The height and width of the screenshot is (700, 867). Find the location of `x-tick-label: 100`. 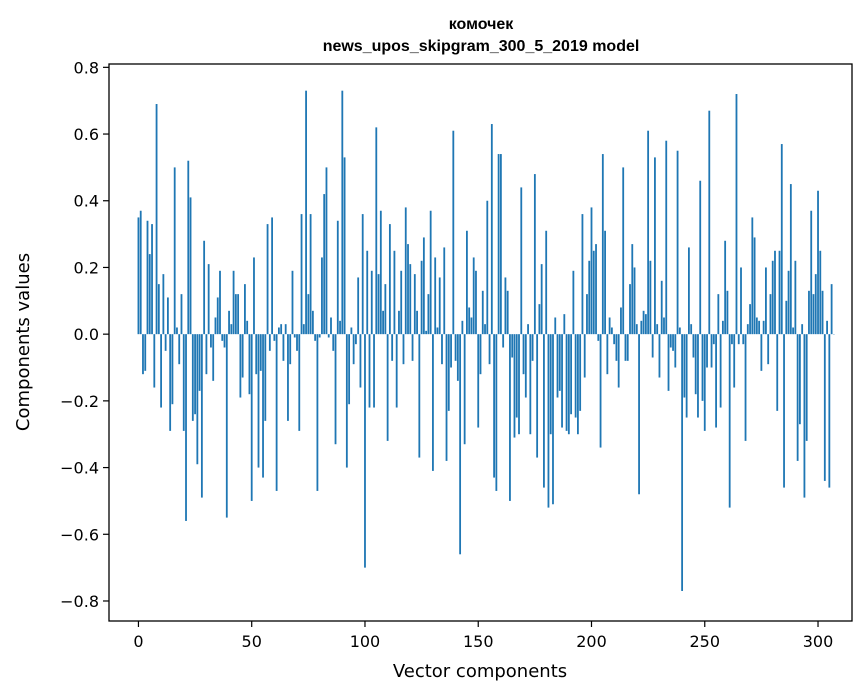

x-tick-label: 100 is located at coordinates (365, 641).